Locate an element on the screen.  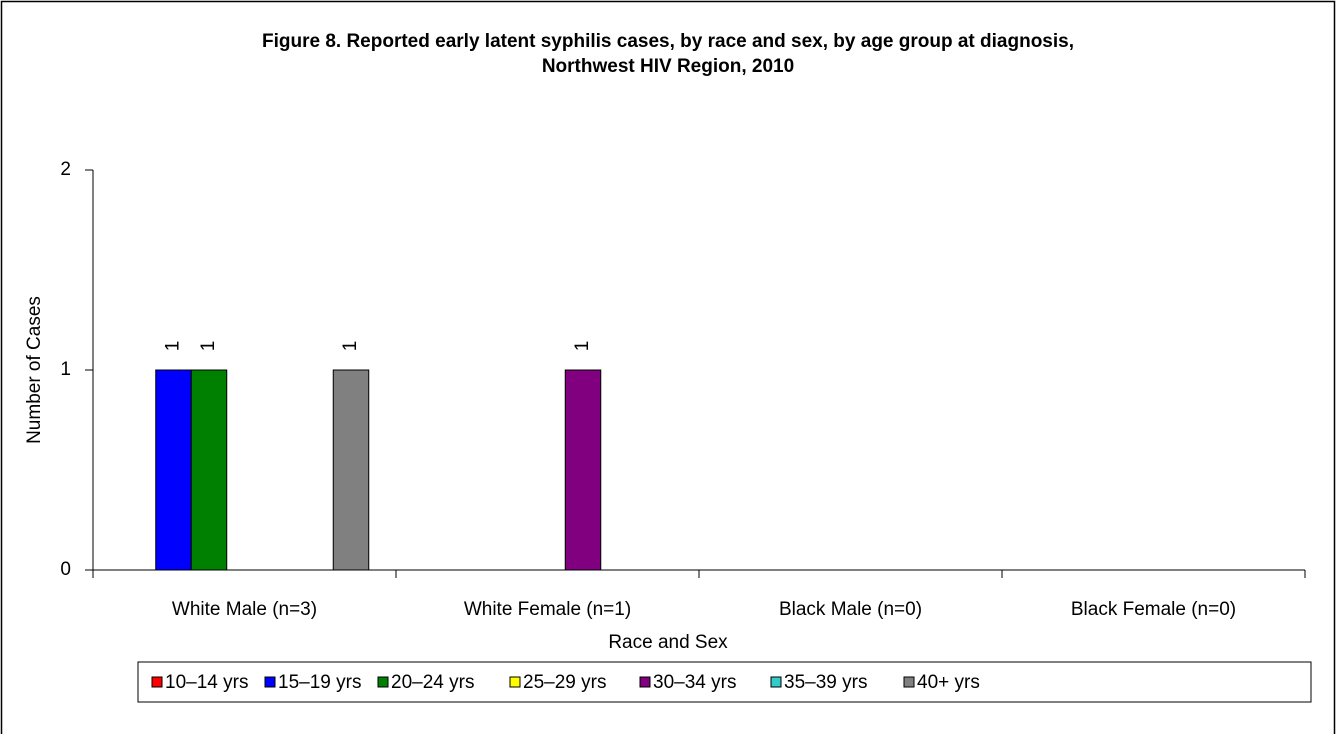
y-tick-label: 1 is located at coordinates (65, 369).